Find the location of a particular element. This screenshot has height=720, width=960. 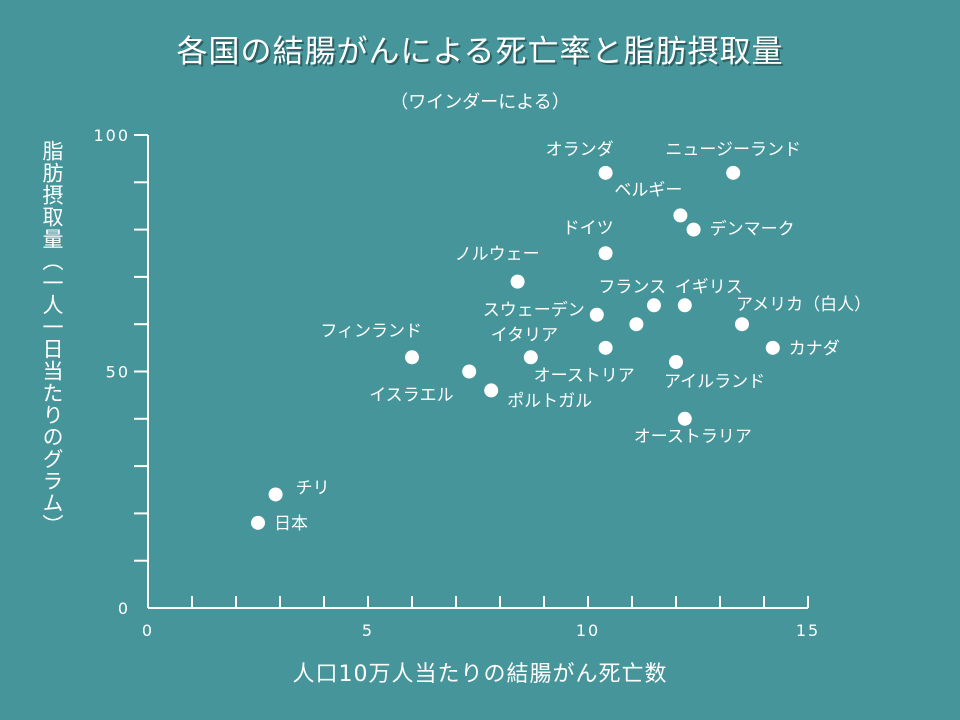

x-tick-label: 0 is located at coordinates (148, 630).